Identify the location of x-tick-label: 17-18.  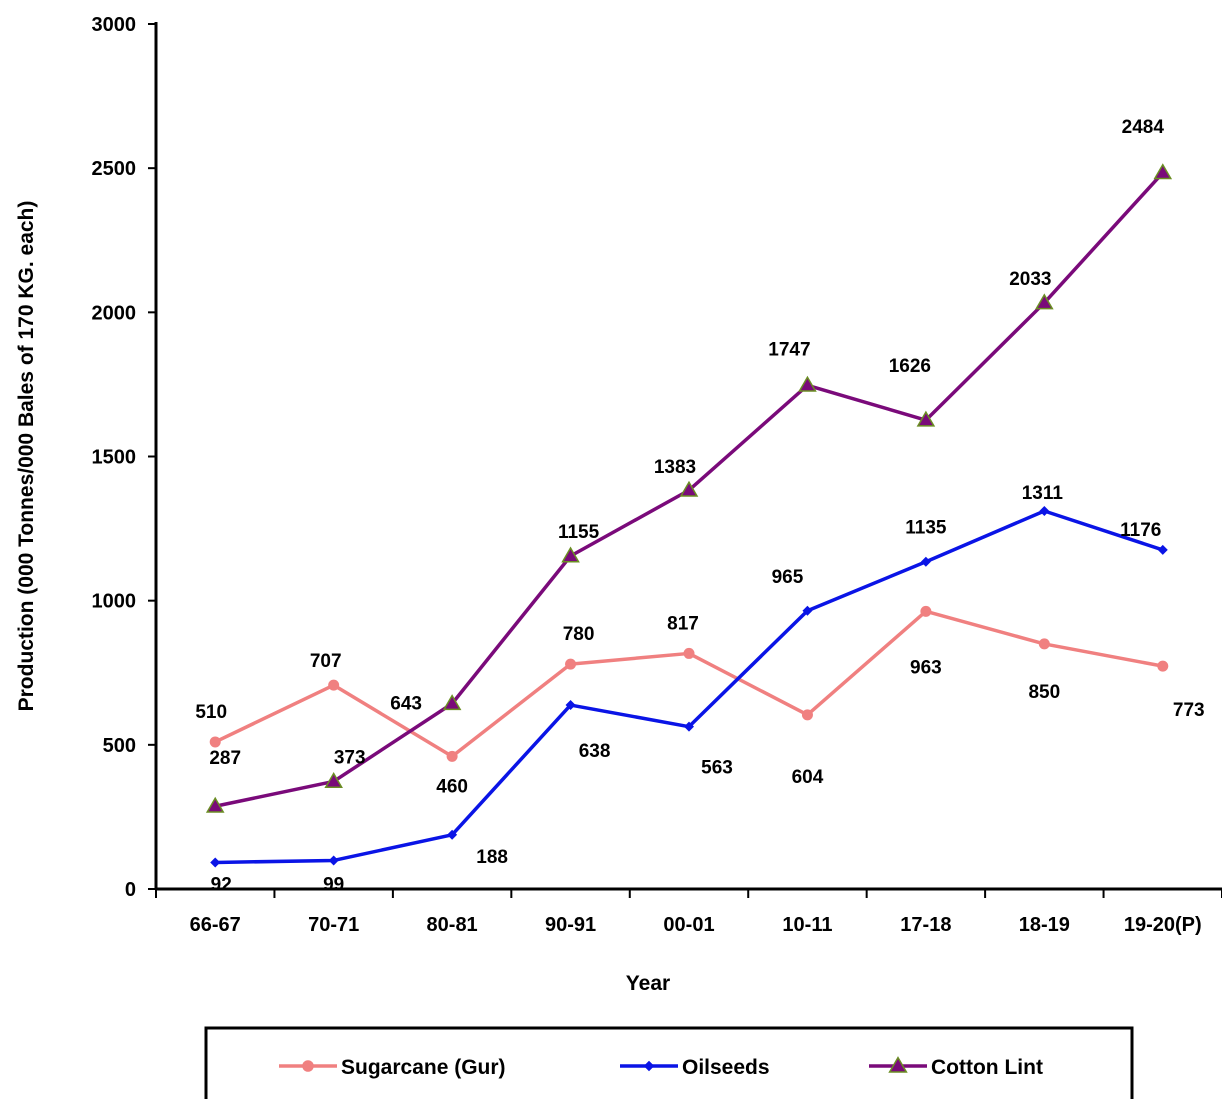
(925, 925).